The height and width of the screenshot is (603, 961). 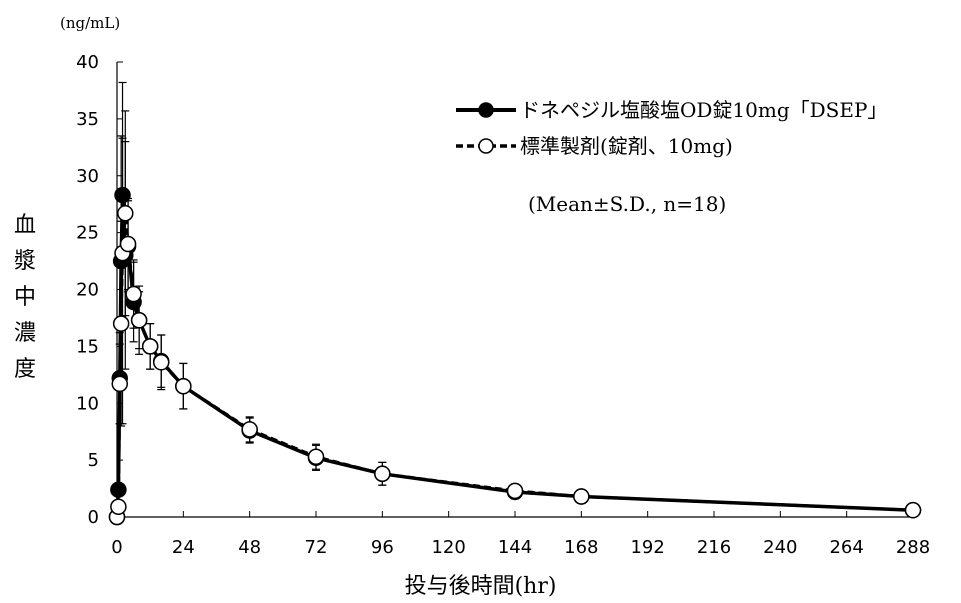 What do you see at coordinates (93, 460) in the screenshot?
I see `y-tick-label: 5` at bounding box center [93, 460].